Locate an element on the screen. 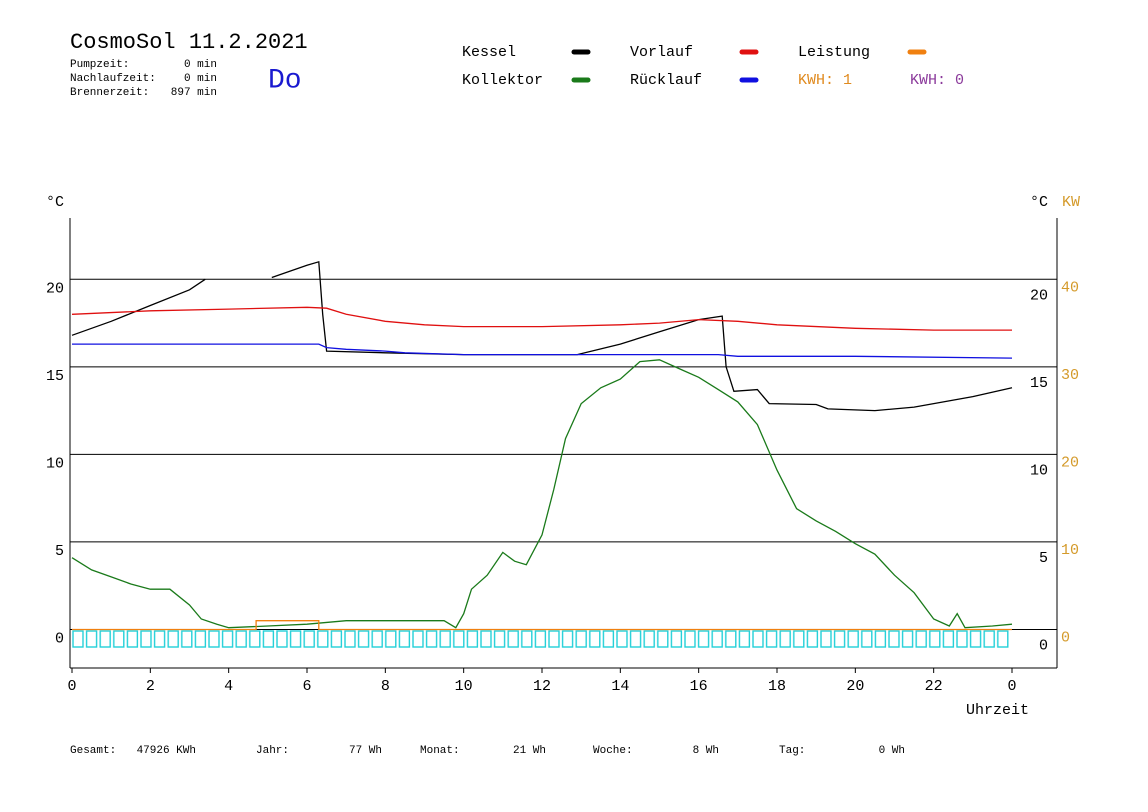  stat-label: Brennerzeit: is located at coordinates (109, 93).